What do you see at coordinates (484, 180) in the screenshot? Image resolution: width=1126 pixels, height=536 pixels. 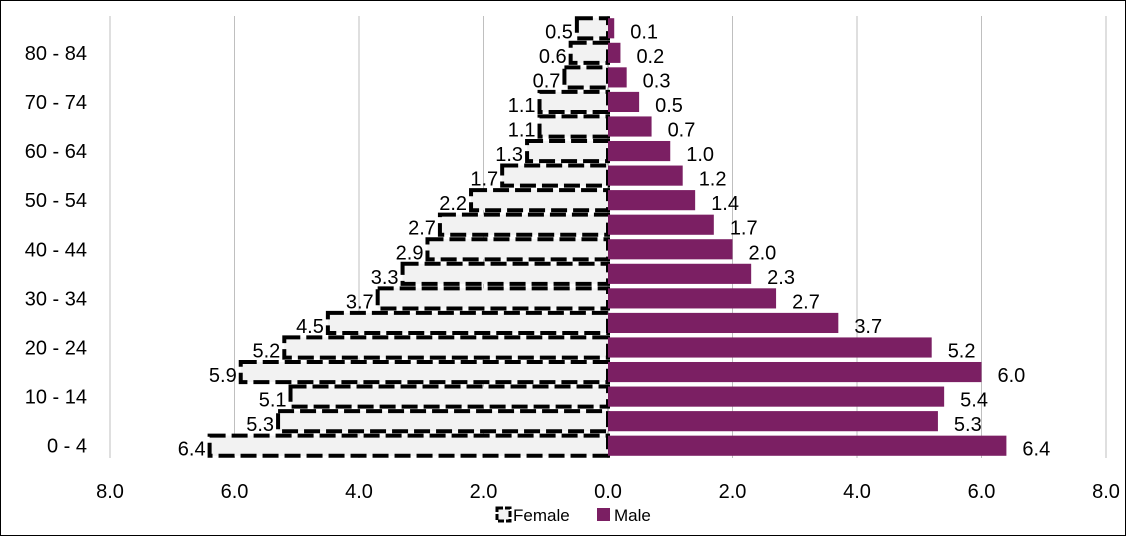 I see `female-data-label: 1.7` at bounding box center [484, 180].